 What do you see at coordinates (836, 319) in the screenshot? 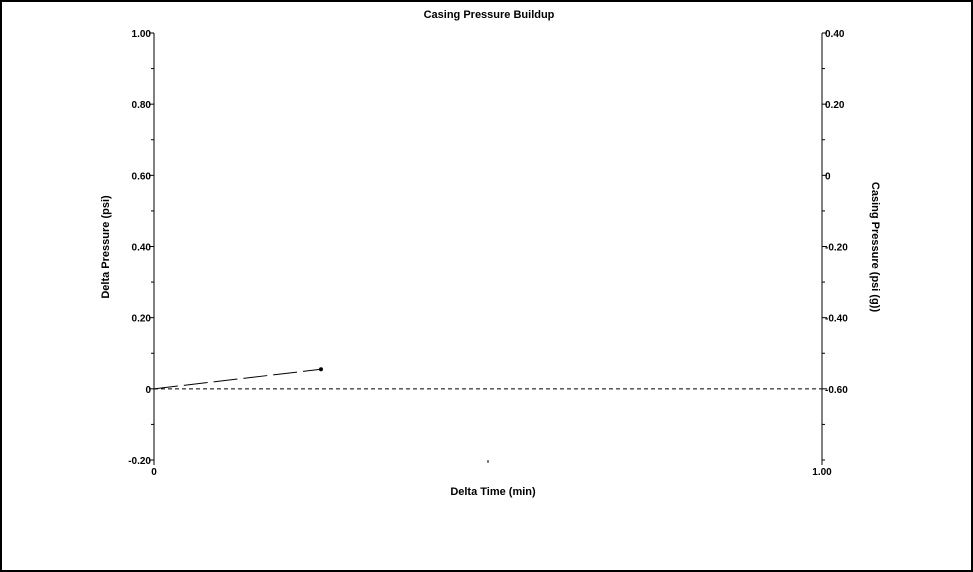
I see `y2-tick-label: -0.40` at bounding box center [836, 319].